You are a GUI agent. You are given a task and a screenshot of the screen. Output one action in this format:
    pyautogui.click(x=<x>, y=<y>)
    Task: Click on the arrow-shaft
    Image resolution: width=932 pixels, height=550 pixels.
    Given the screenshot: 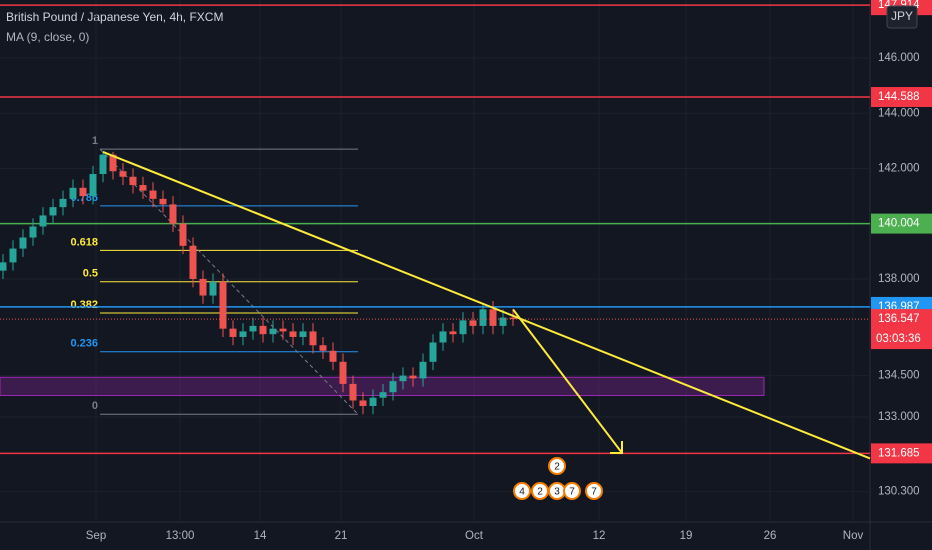 What is the action you would take?
    pyautogui.click(x=567, y=381)
    